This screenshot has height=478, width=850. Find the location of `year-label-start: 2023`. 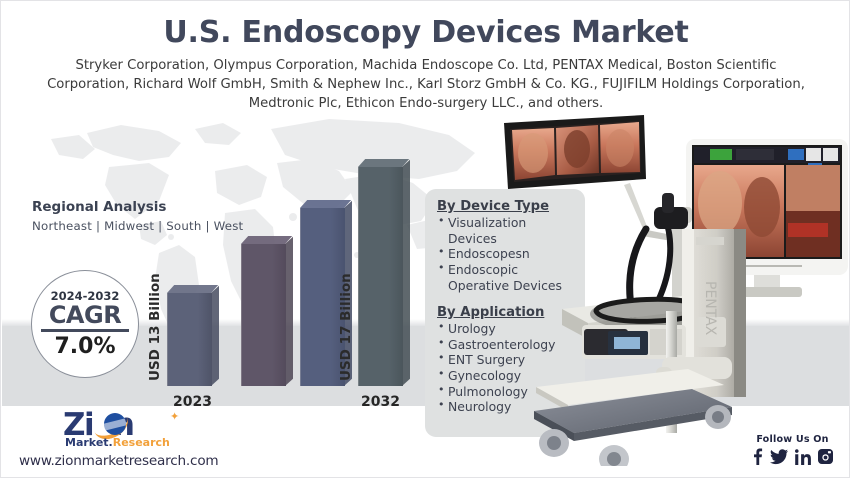

year-label-start: 2023 is located at coordinates (192, 402).